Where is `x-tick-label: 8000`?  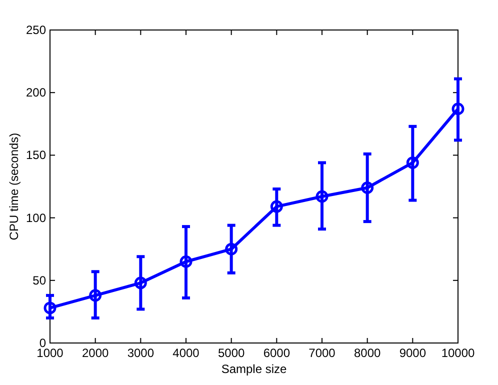
x-tick-label: 8000 is located at coordinates (368, 353).